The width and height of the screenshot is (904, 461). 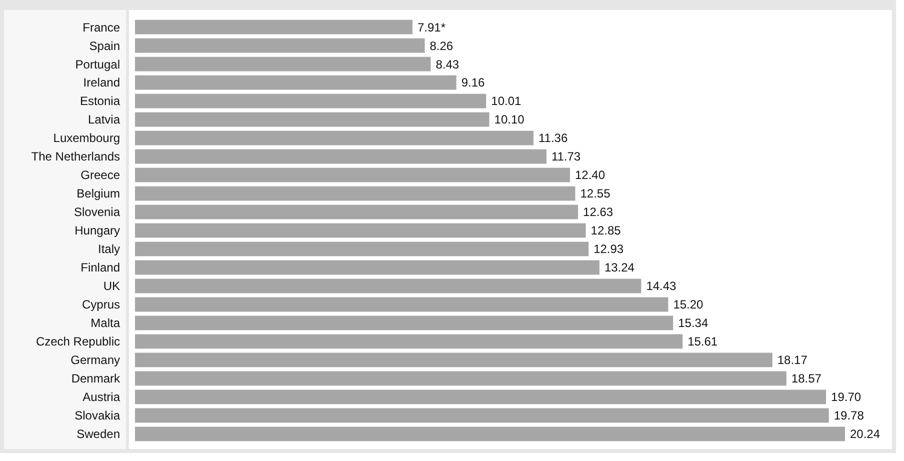 What do you see at coordinates (606, 231) in the screenshot?
I see `data-label: 12.85` at bounding box center [606, 231].